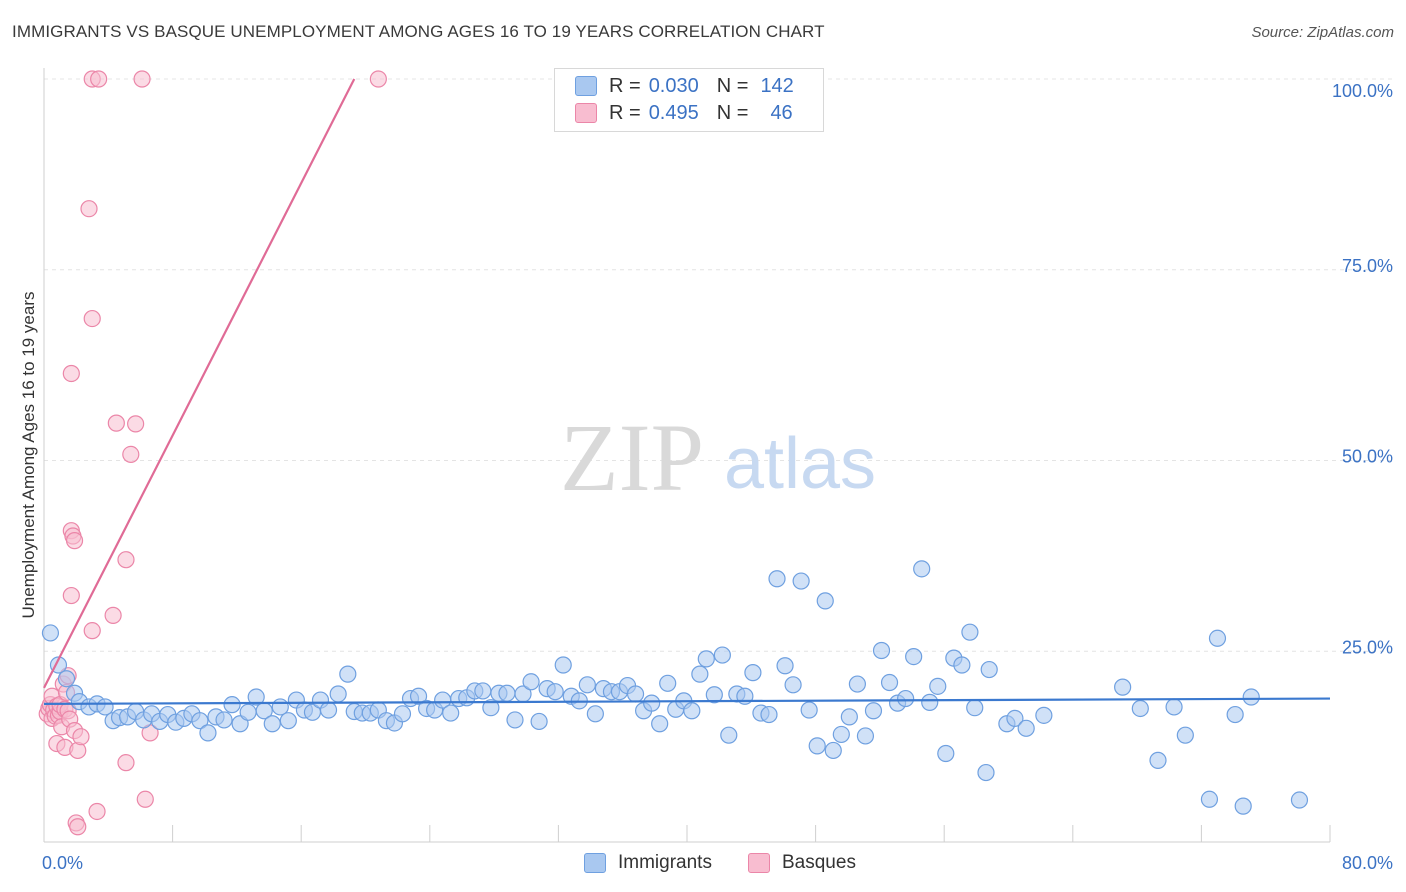  I want to click on watermark-zip: ZIP, so click(632, 457).